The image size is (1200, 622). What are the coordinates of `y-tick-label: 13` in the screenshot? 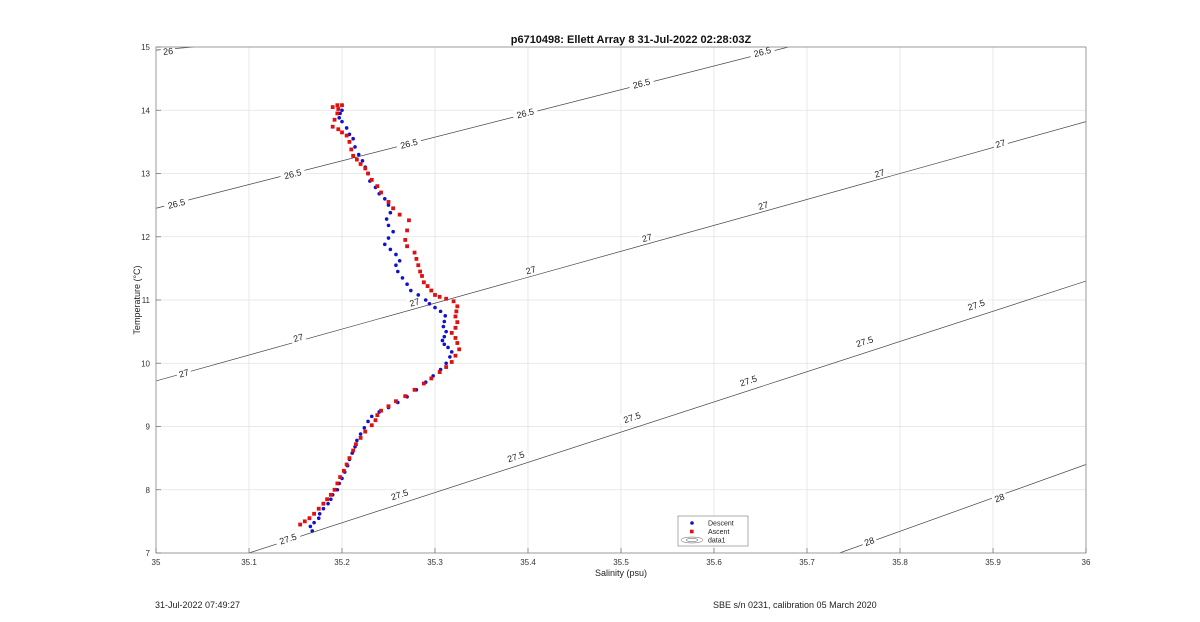 It's located at (145, 174).